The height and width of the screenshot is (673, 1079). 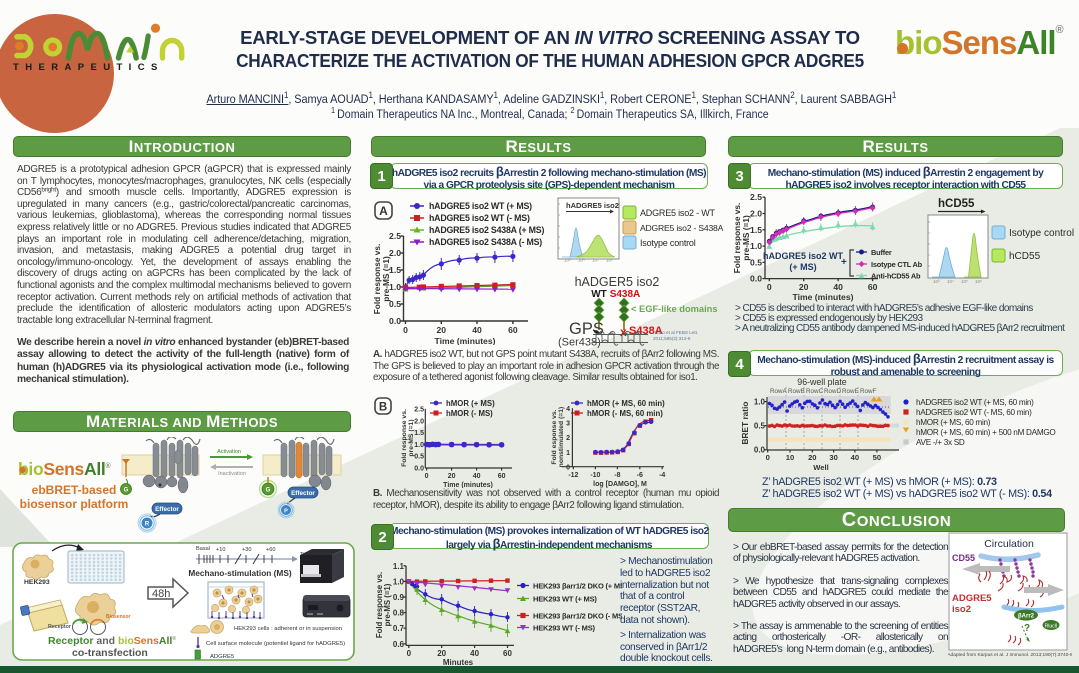 I want to click on svg-text: 10, so click(x=790, y=457).